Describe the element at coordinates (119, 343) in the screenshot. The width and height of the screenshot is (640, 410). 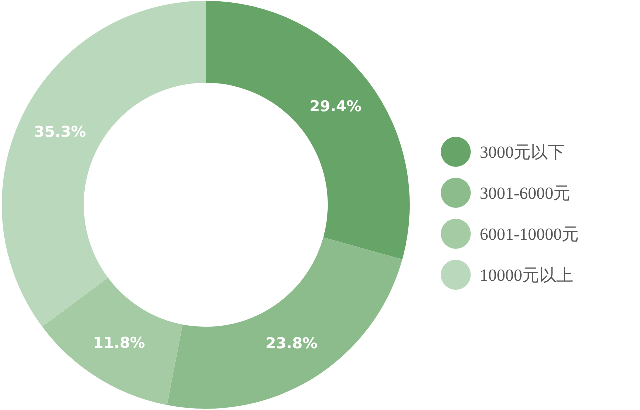
I see `data-label: 11.8%` at that location.